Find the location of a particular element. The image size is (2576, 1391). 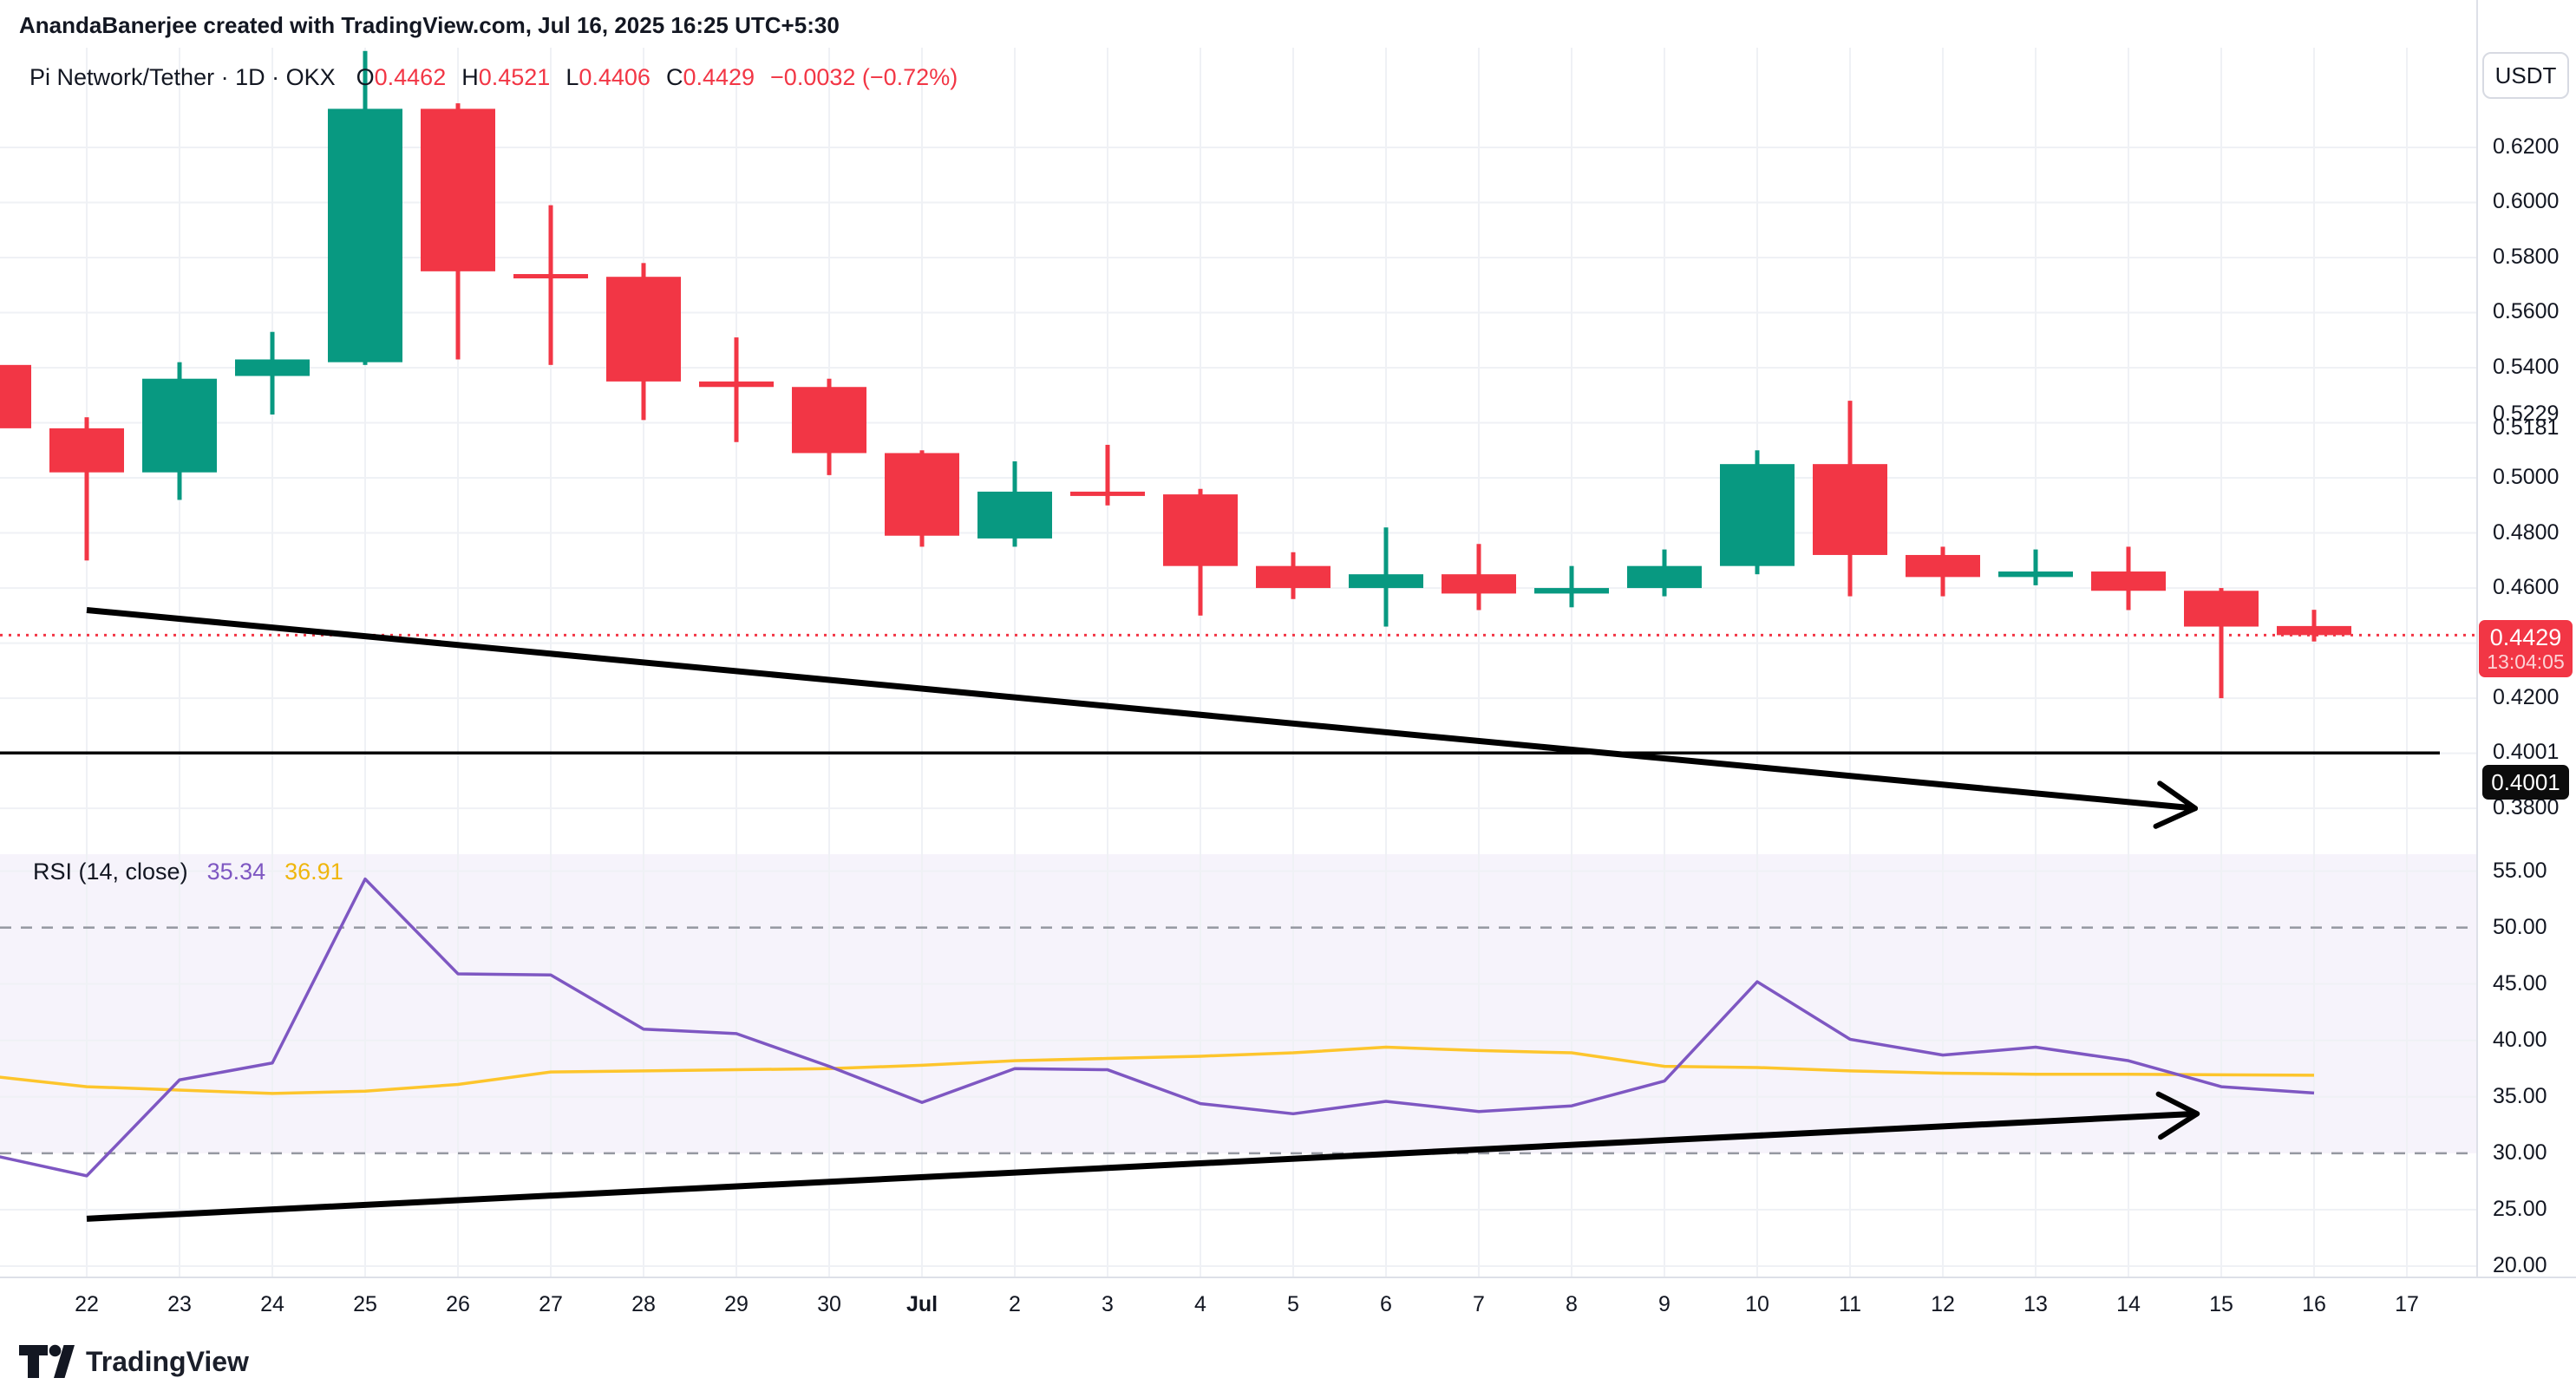

date-axis-label: 6 is located at coordinates (1386, 1304).